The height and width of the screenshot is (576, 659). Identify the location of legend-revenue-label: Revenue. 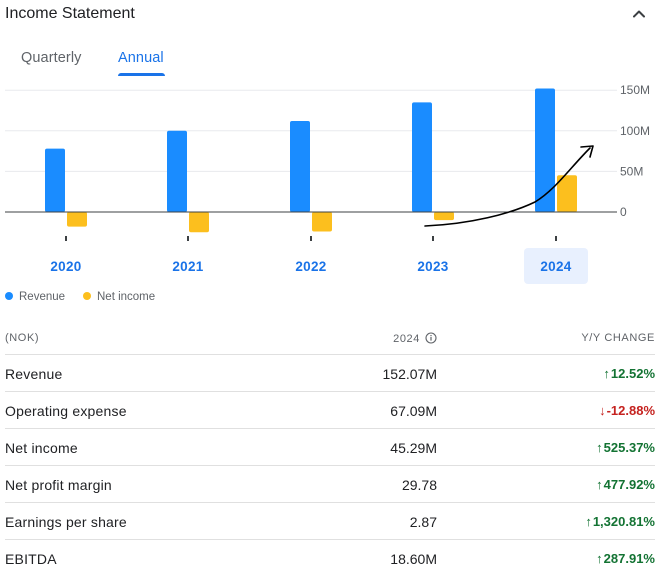
(42, 297).